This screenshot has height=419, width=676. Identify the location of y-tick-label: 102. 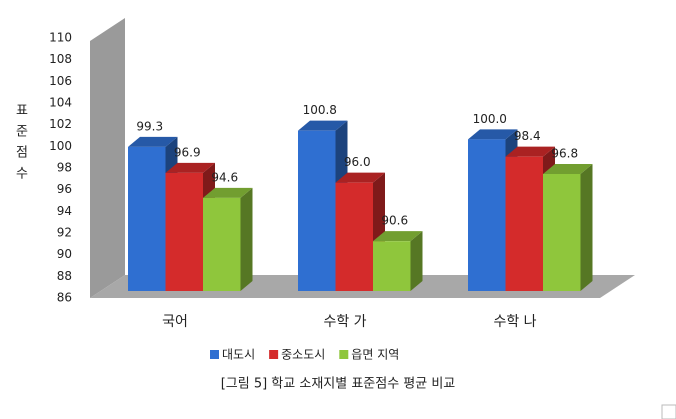
(60, 124).